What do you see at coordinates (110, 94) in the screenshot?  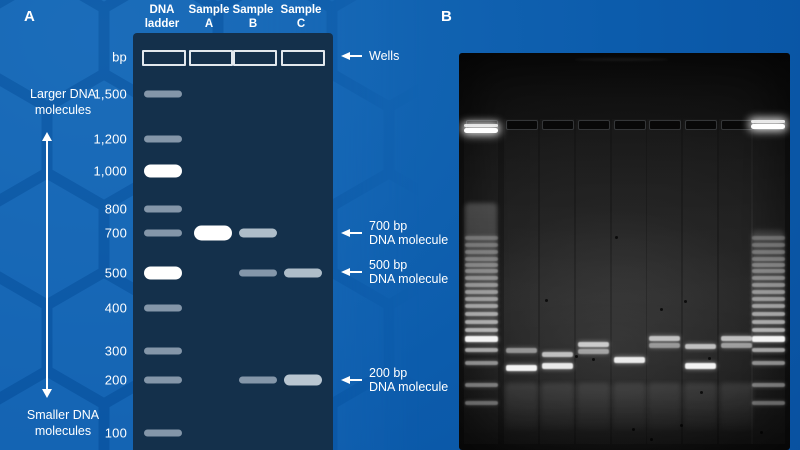 I see `scale-label: 1,500` at bounding box center [110, 94].